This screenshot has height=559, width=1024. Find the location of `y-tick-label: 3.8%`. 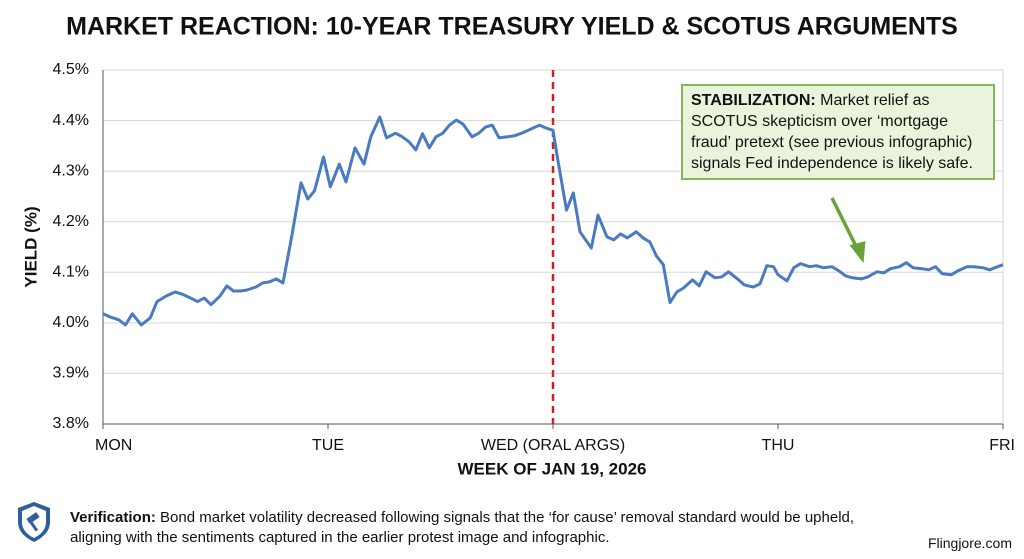

y-tick-label: 3.8% is located at coordinates (71, 423).